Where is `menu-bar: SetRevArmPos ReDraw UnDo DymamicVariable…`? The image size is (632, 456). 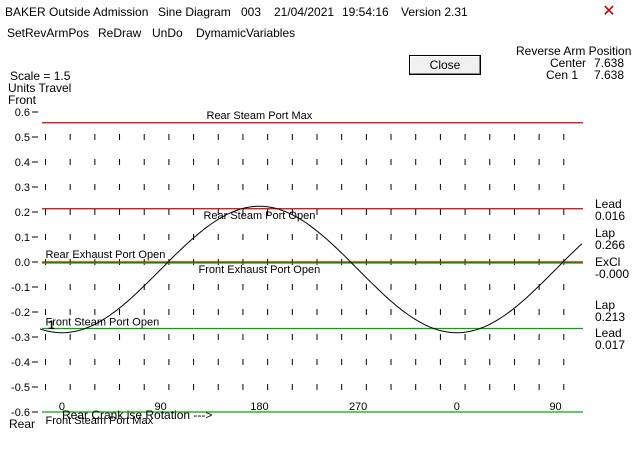
menu-bar: SetRevArmPos ReDraw UnDo DymamicVariable… is located at coordinates (316, 34).